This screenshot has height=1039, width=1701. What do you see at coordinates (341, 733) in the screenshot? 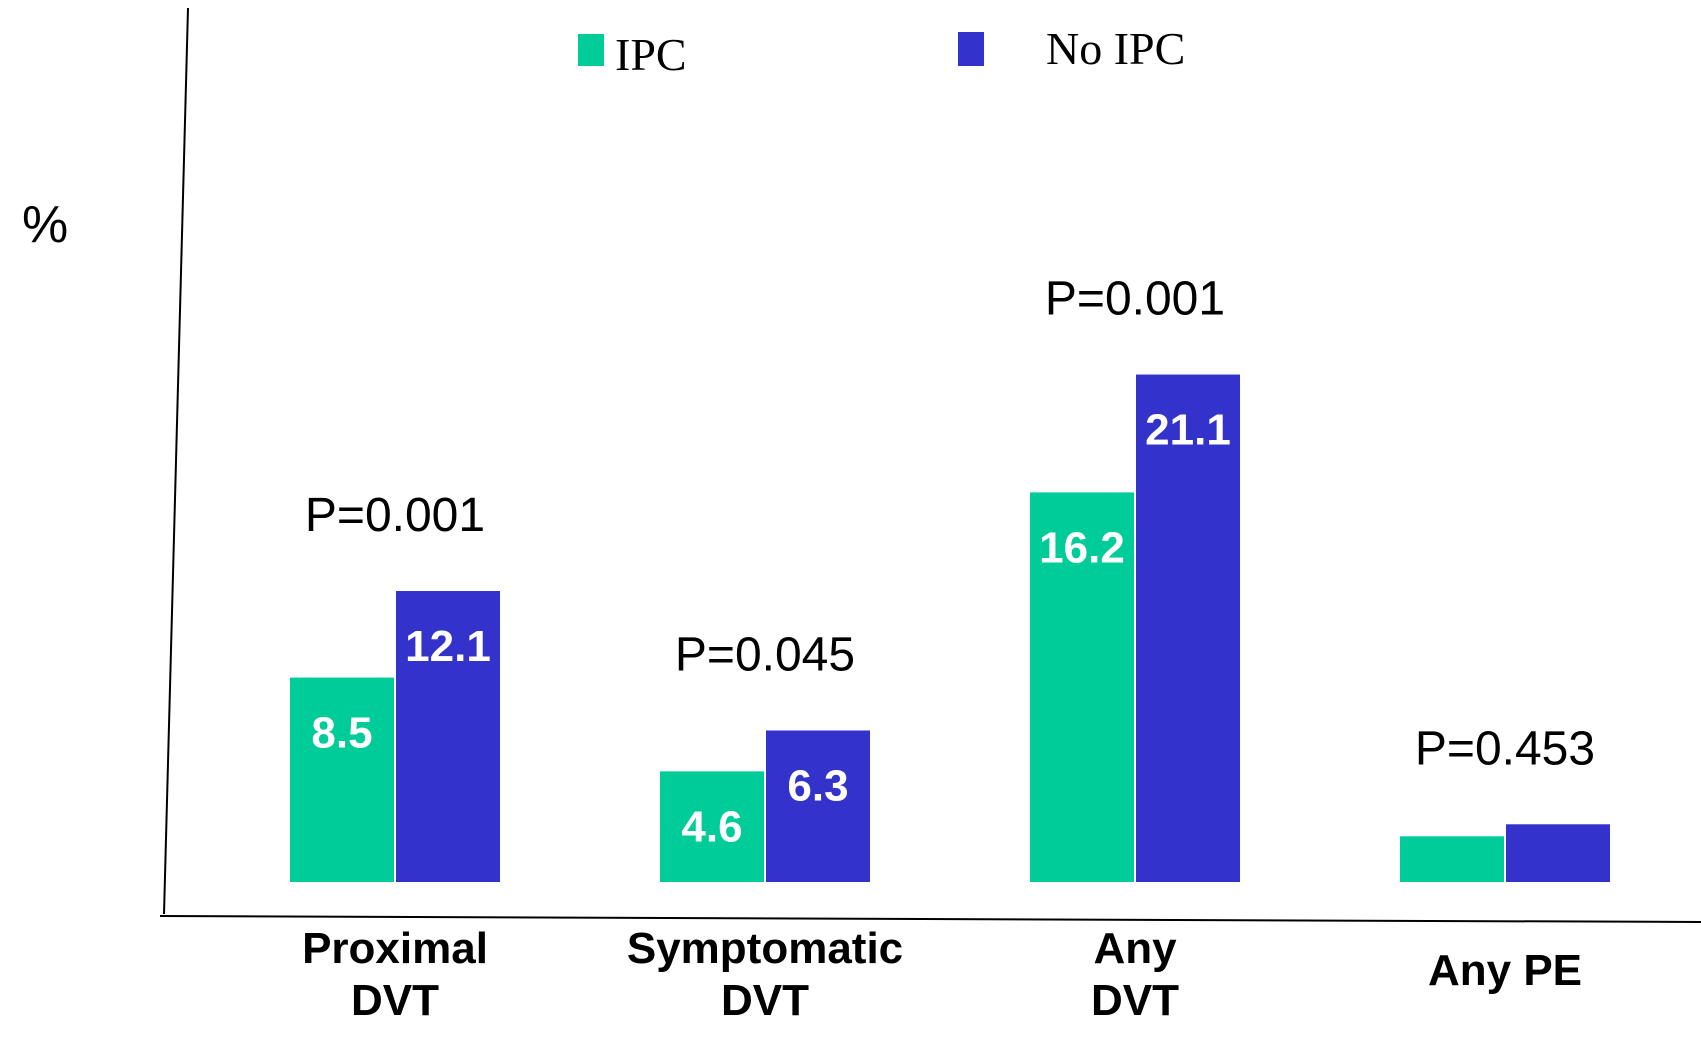
I see `data-label-ipc-proximal-dvt: 8.5` at bounding box center [341, 733].